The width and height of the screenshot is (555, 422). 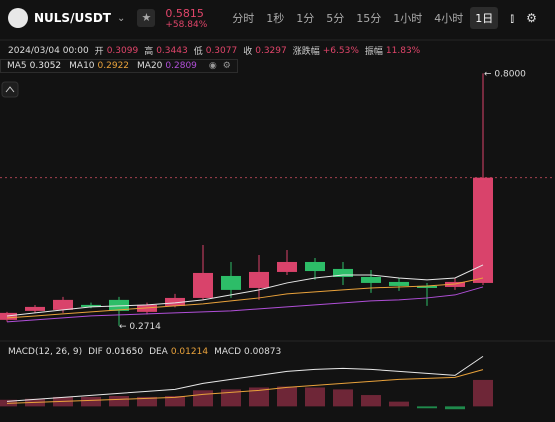 I want to click on macd-name: MACD, so click(x=228, y=352).